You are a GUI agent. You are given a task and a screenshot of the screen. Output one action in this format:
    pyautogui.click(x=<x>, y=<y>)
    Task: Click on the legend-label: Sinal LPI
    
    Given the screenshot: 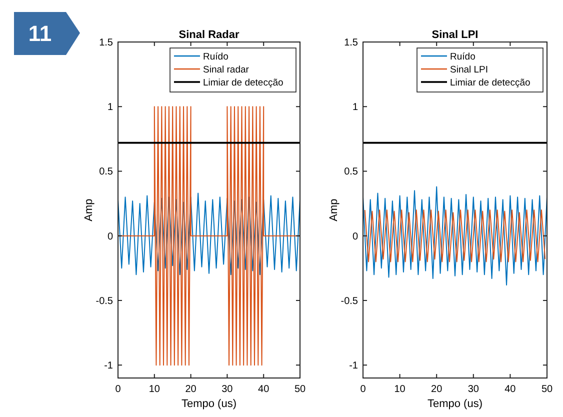 What is the action you would take?
    pyautogui.click(x=469, y=70)
    